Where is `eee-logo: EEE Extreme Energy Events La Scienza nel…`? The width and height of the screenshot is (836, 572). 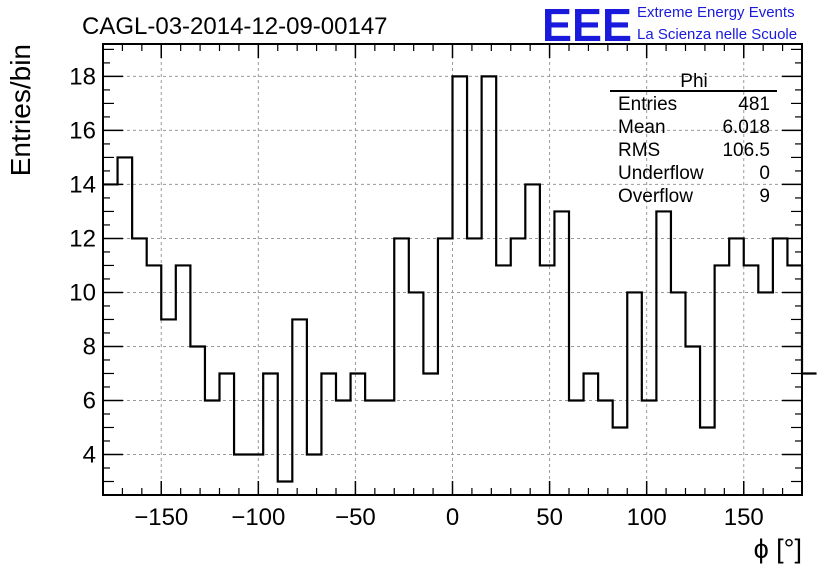
eee-logo: EEE Extreme Energy Events La Scienza nel… is located at coordinates (669, 25).